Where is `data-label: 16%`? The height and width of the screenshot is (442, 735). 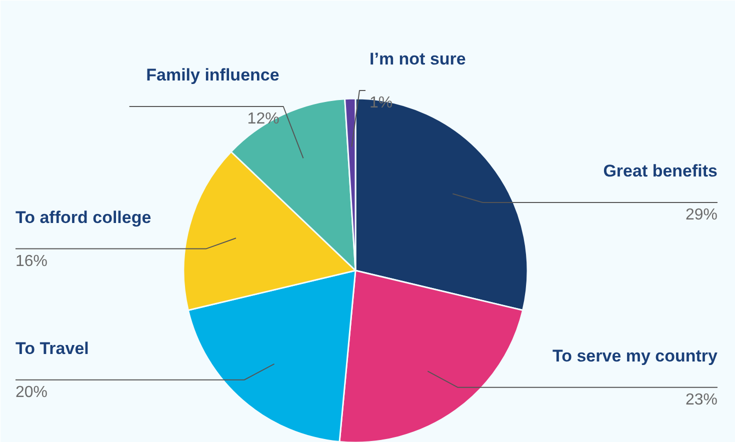 data-label: 16% is located at coordinates (32, 261).